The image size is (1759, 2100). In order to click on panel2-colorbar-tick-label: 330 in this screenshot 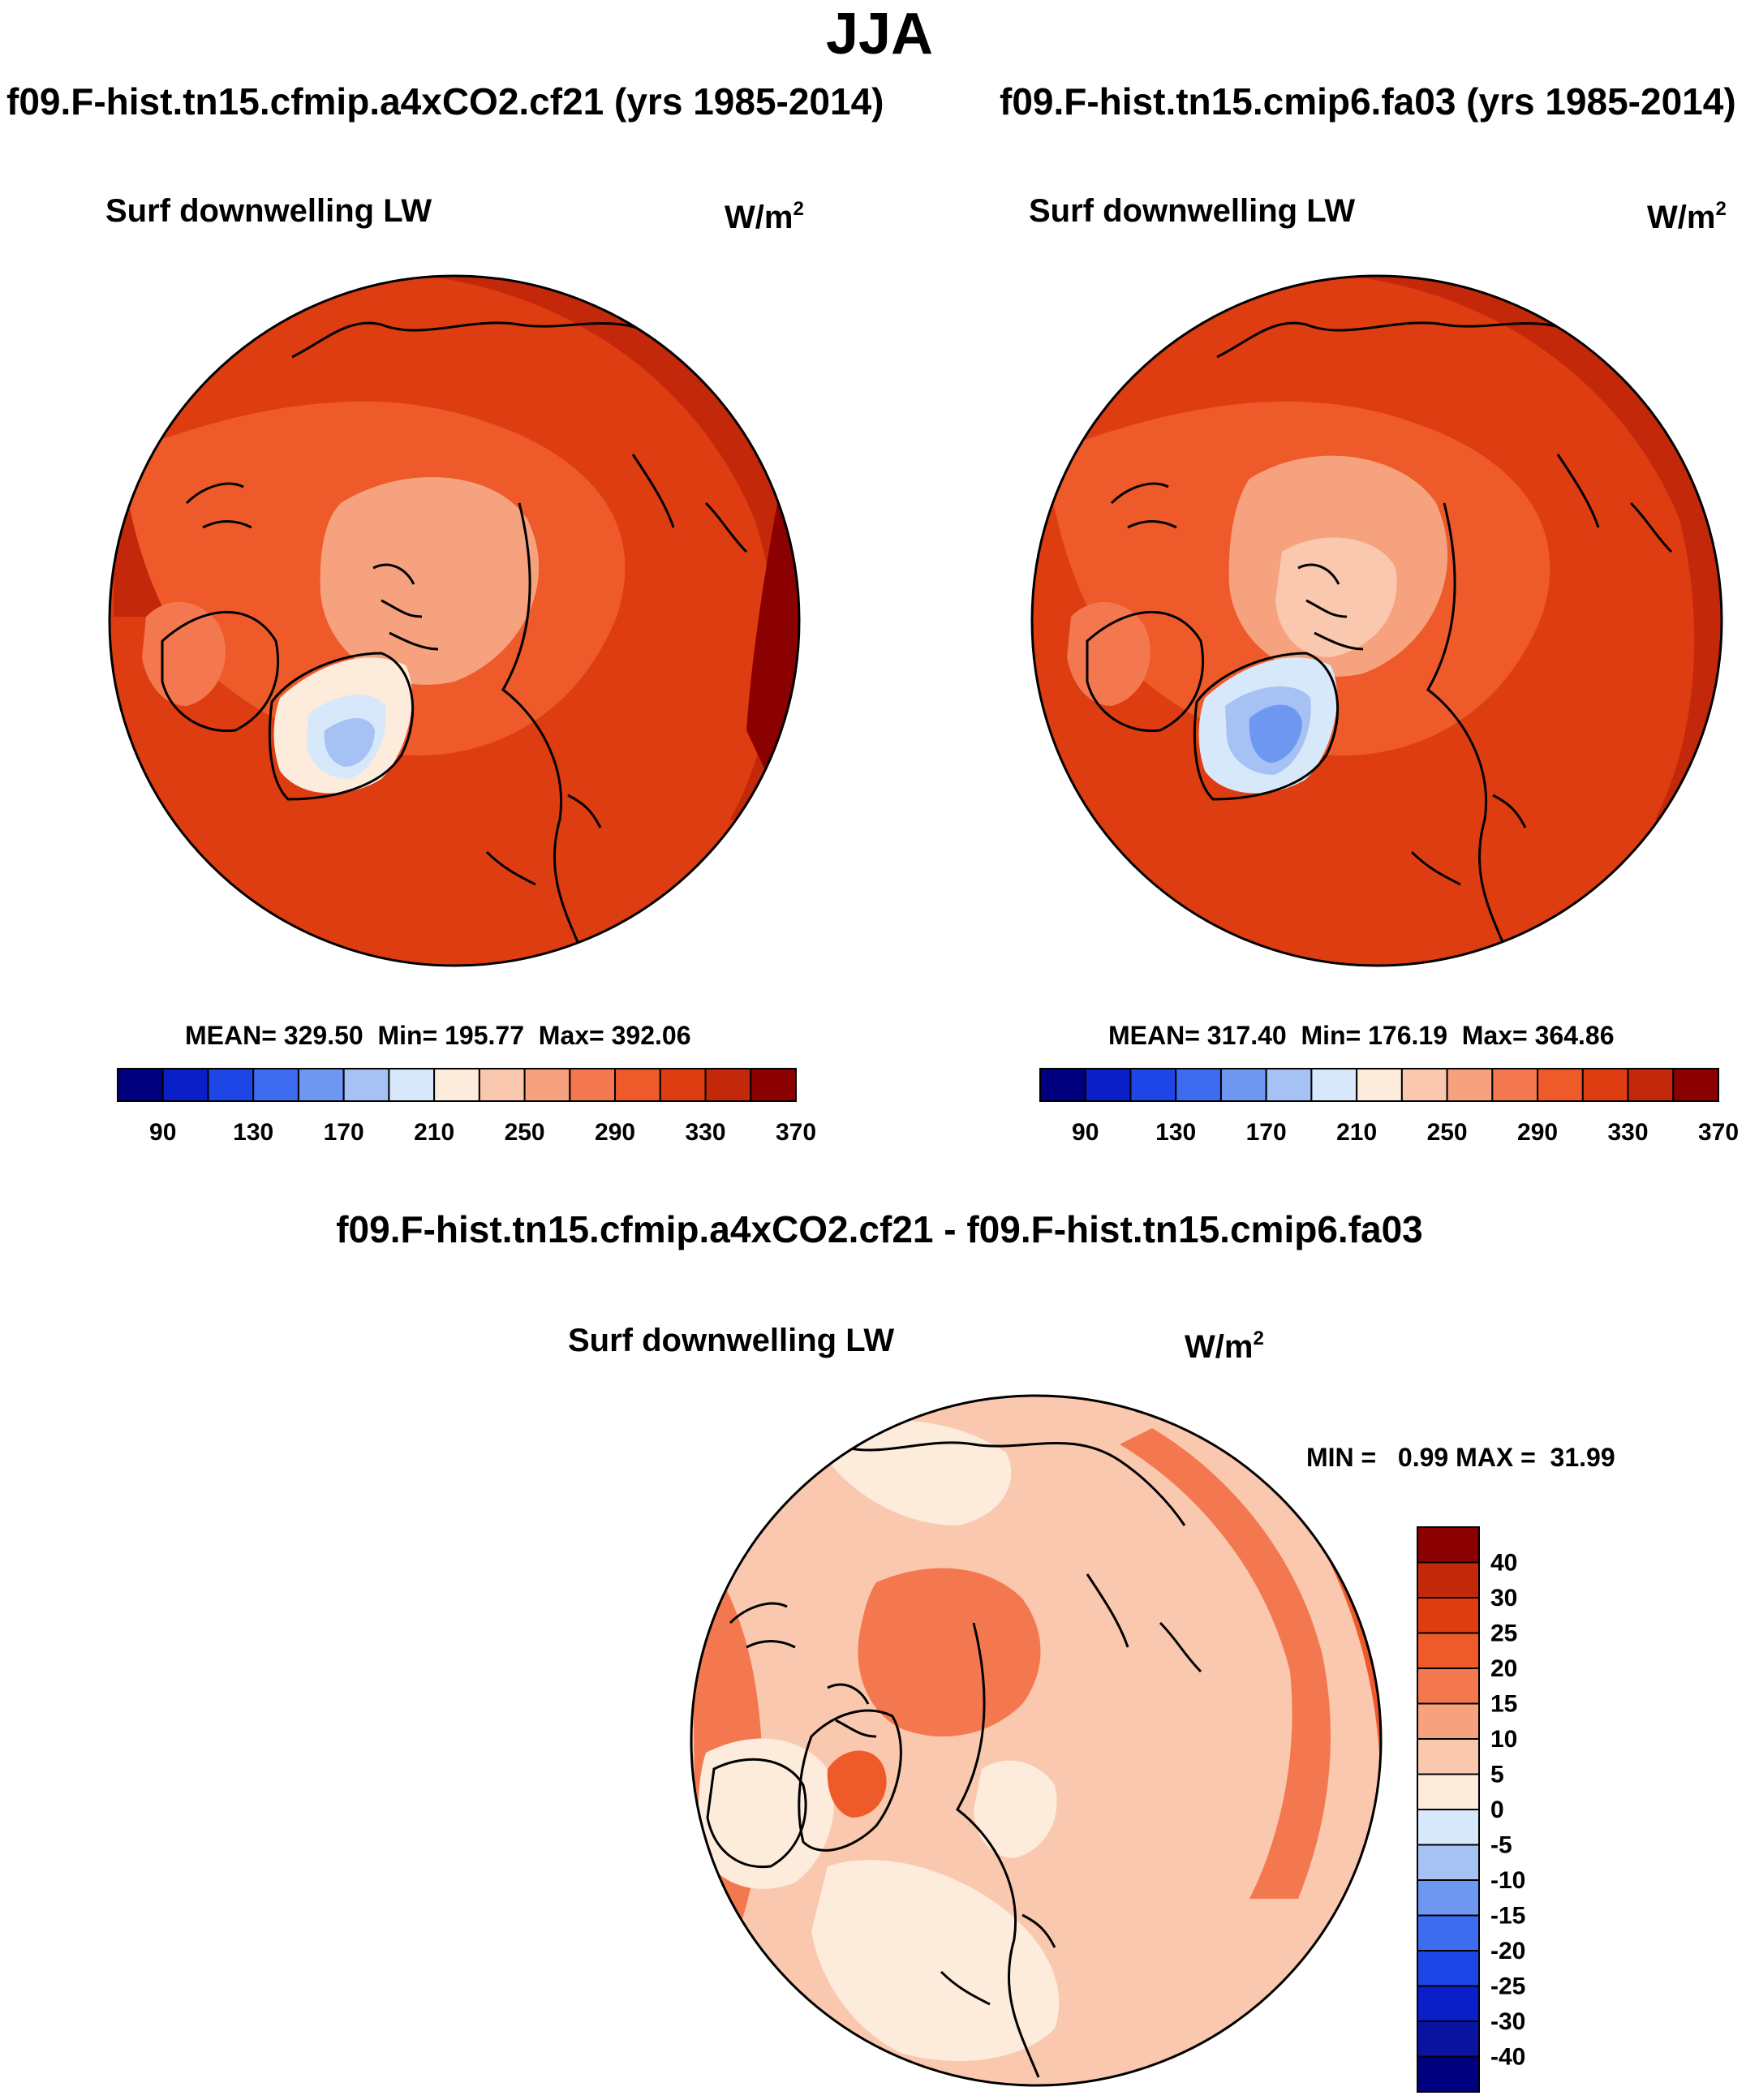, I will do `click(1628, 1132)`.